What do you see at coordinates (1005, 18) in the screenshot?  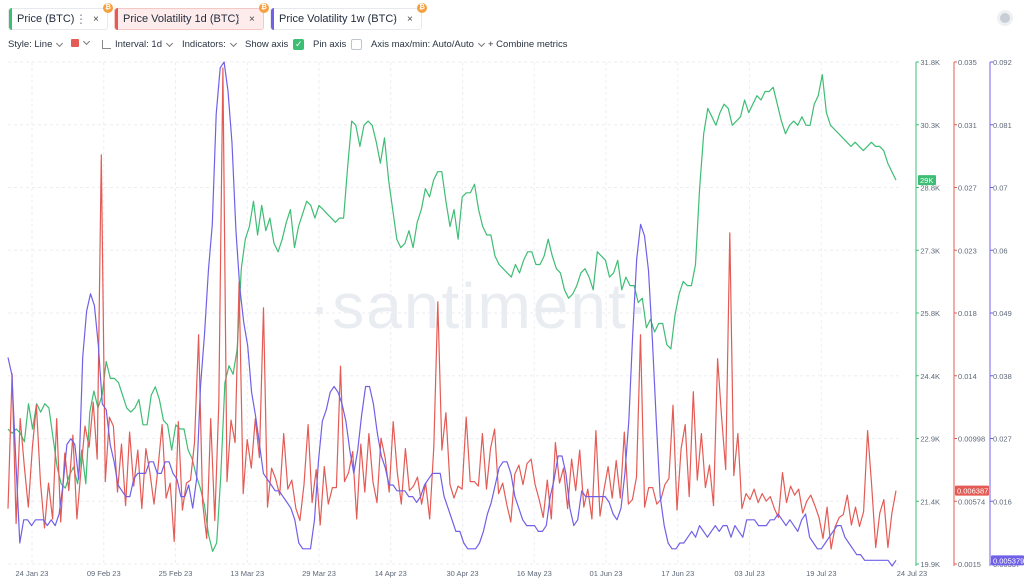 I see `settings-icon` at bounding box center [1005, 18].